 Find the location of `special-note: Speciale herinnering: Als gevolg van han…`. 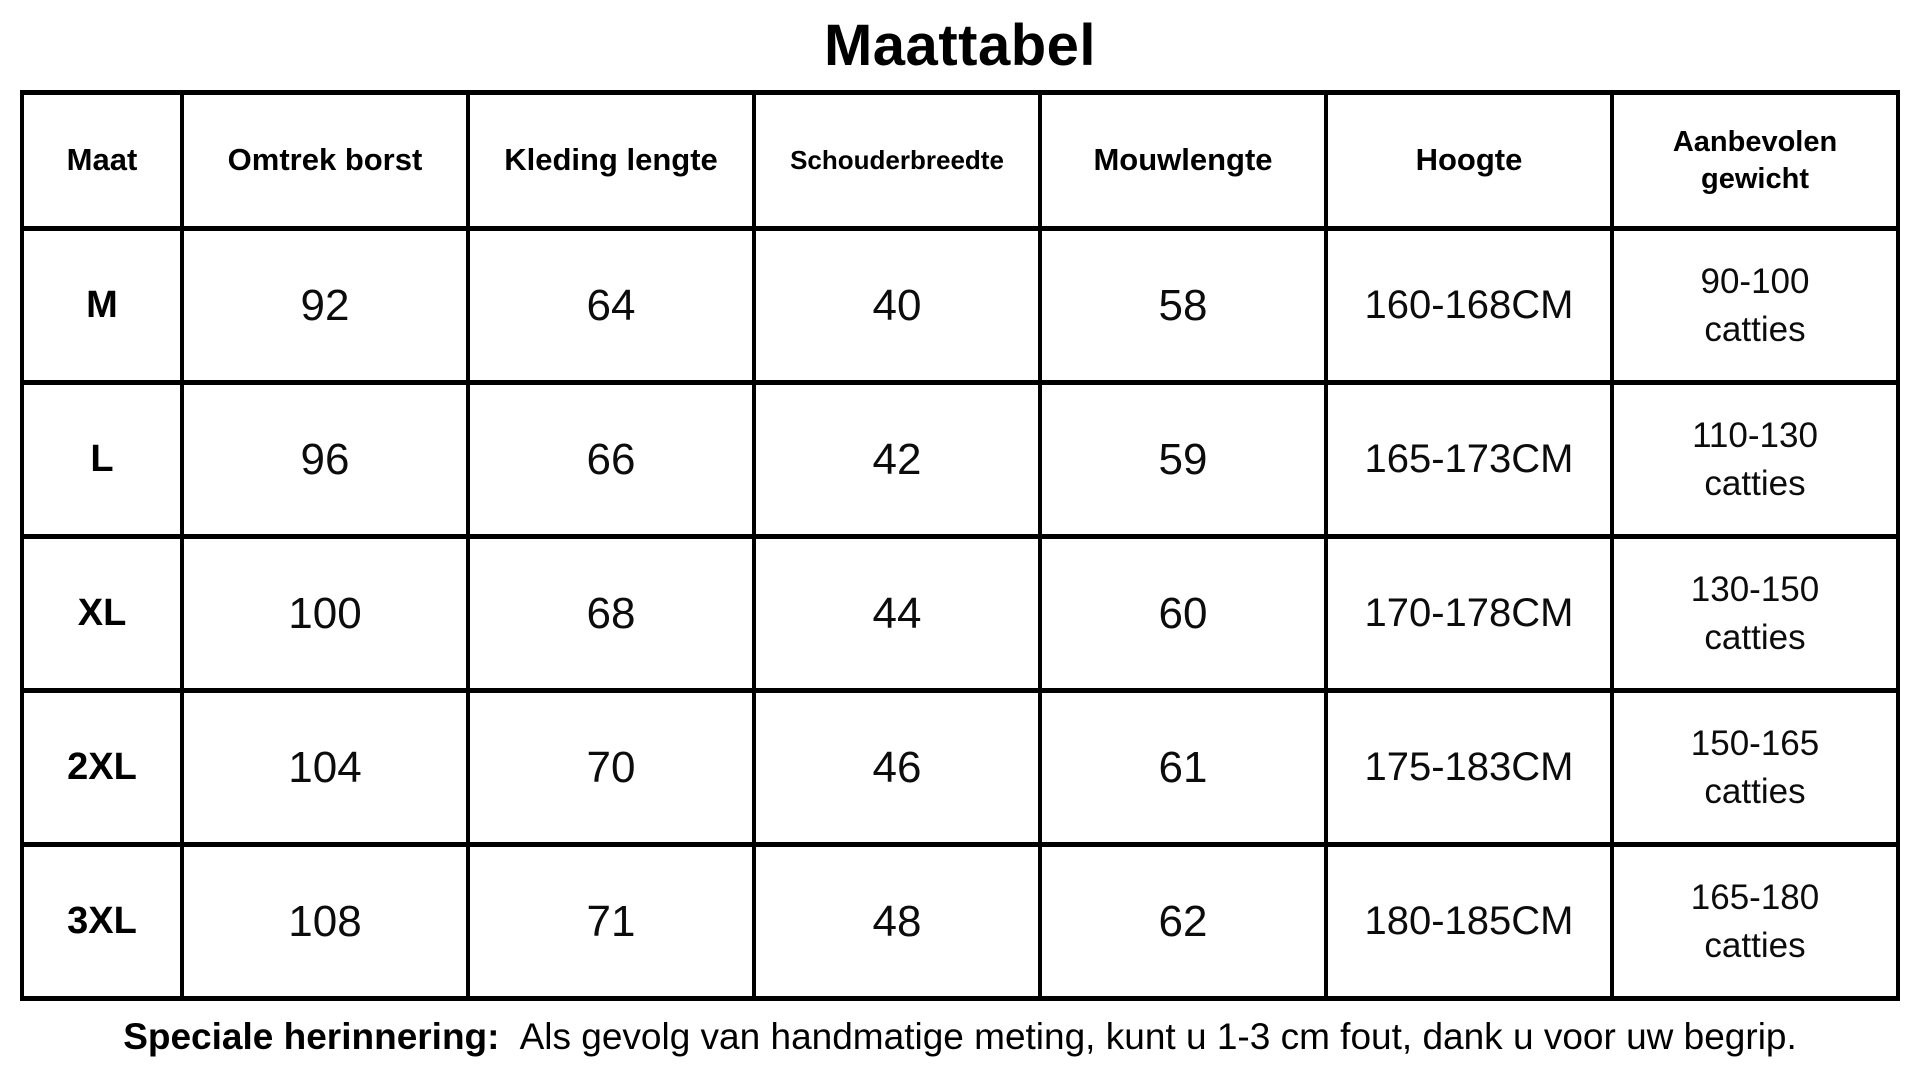

special-note: Speciale herinnering: Als gevolg van han… is located at coordinates (960, 1037).